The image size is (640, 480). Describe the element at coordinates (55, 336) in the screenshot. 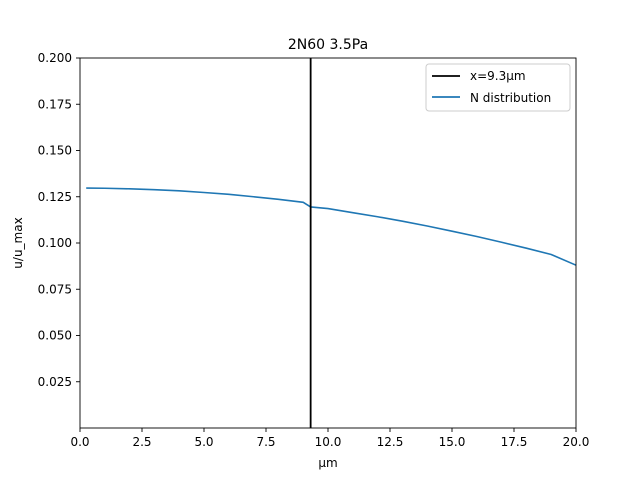

I see `y-tick-label: 0.050` at that location.